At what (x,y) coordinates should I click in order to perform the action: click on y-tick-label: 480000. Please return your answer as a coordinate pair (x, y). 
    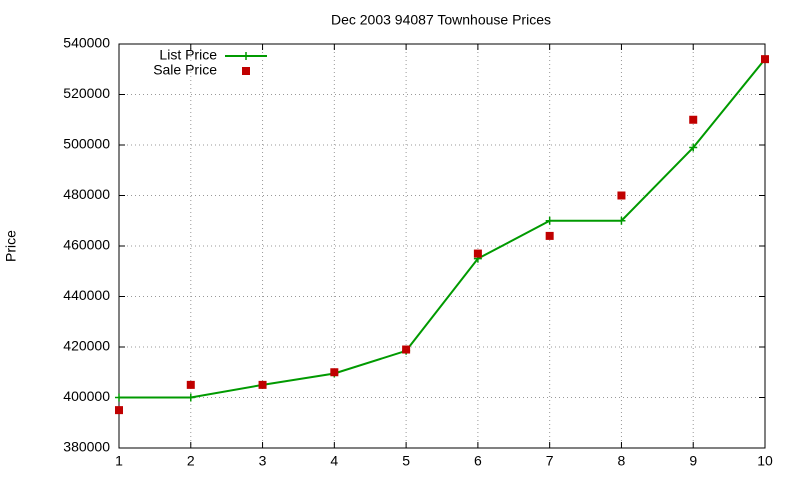
    Looking at the image, I should click on (86, 194).